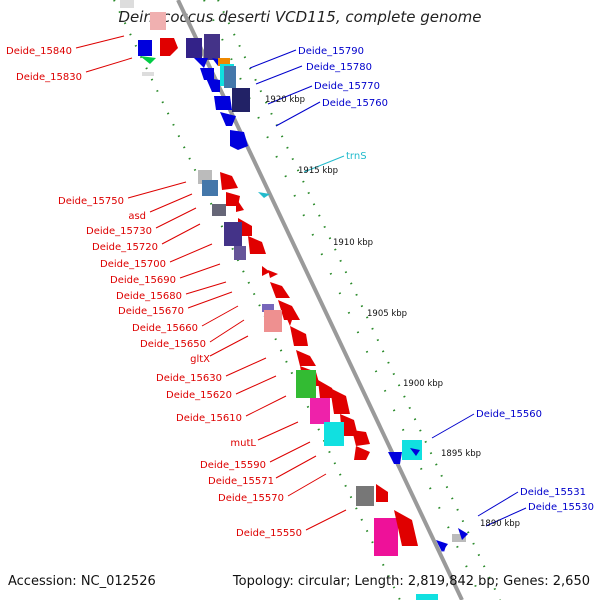 The image size is (600, 600). Describe the element at coordinates (149, 296) in the screenshot. I see `gene-label: Deide_15680` at that location.